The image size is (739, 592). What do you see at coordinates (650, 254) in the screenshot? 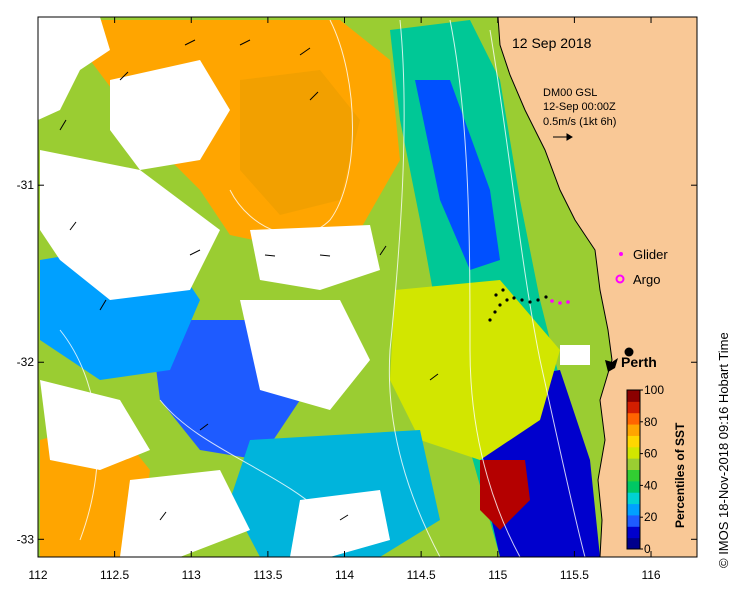
I see `glider-legend-label: Glider` at bounding box center [650, 254].